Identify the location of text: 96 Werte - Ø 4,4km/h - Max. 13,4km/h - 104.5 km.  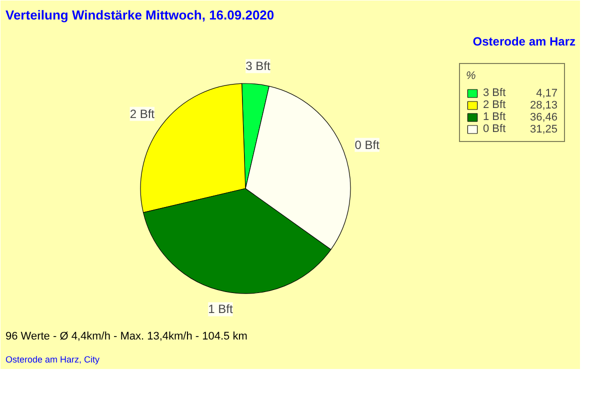
(127, 336).